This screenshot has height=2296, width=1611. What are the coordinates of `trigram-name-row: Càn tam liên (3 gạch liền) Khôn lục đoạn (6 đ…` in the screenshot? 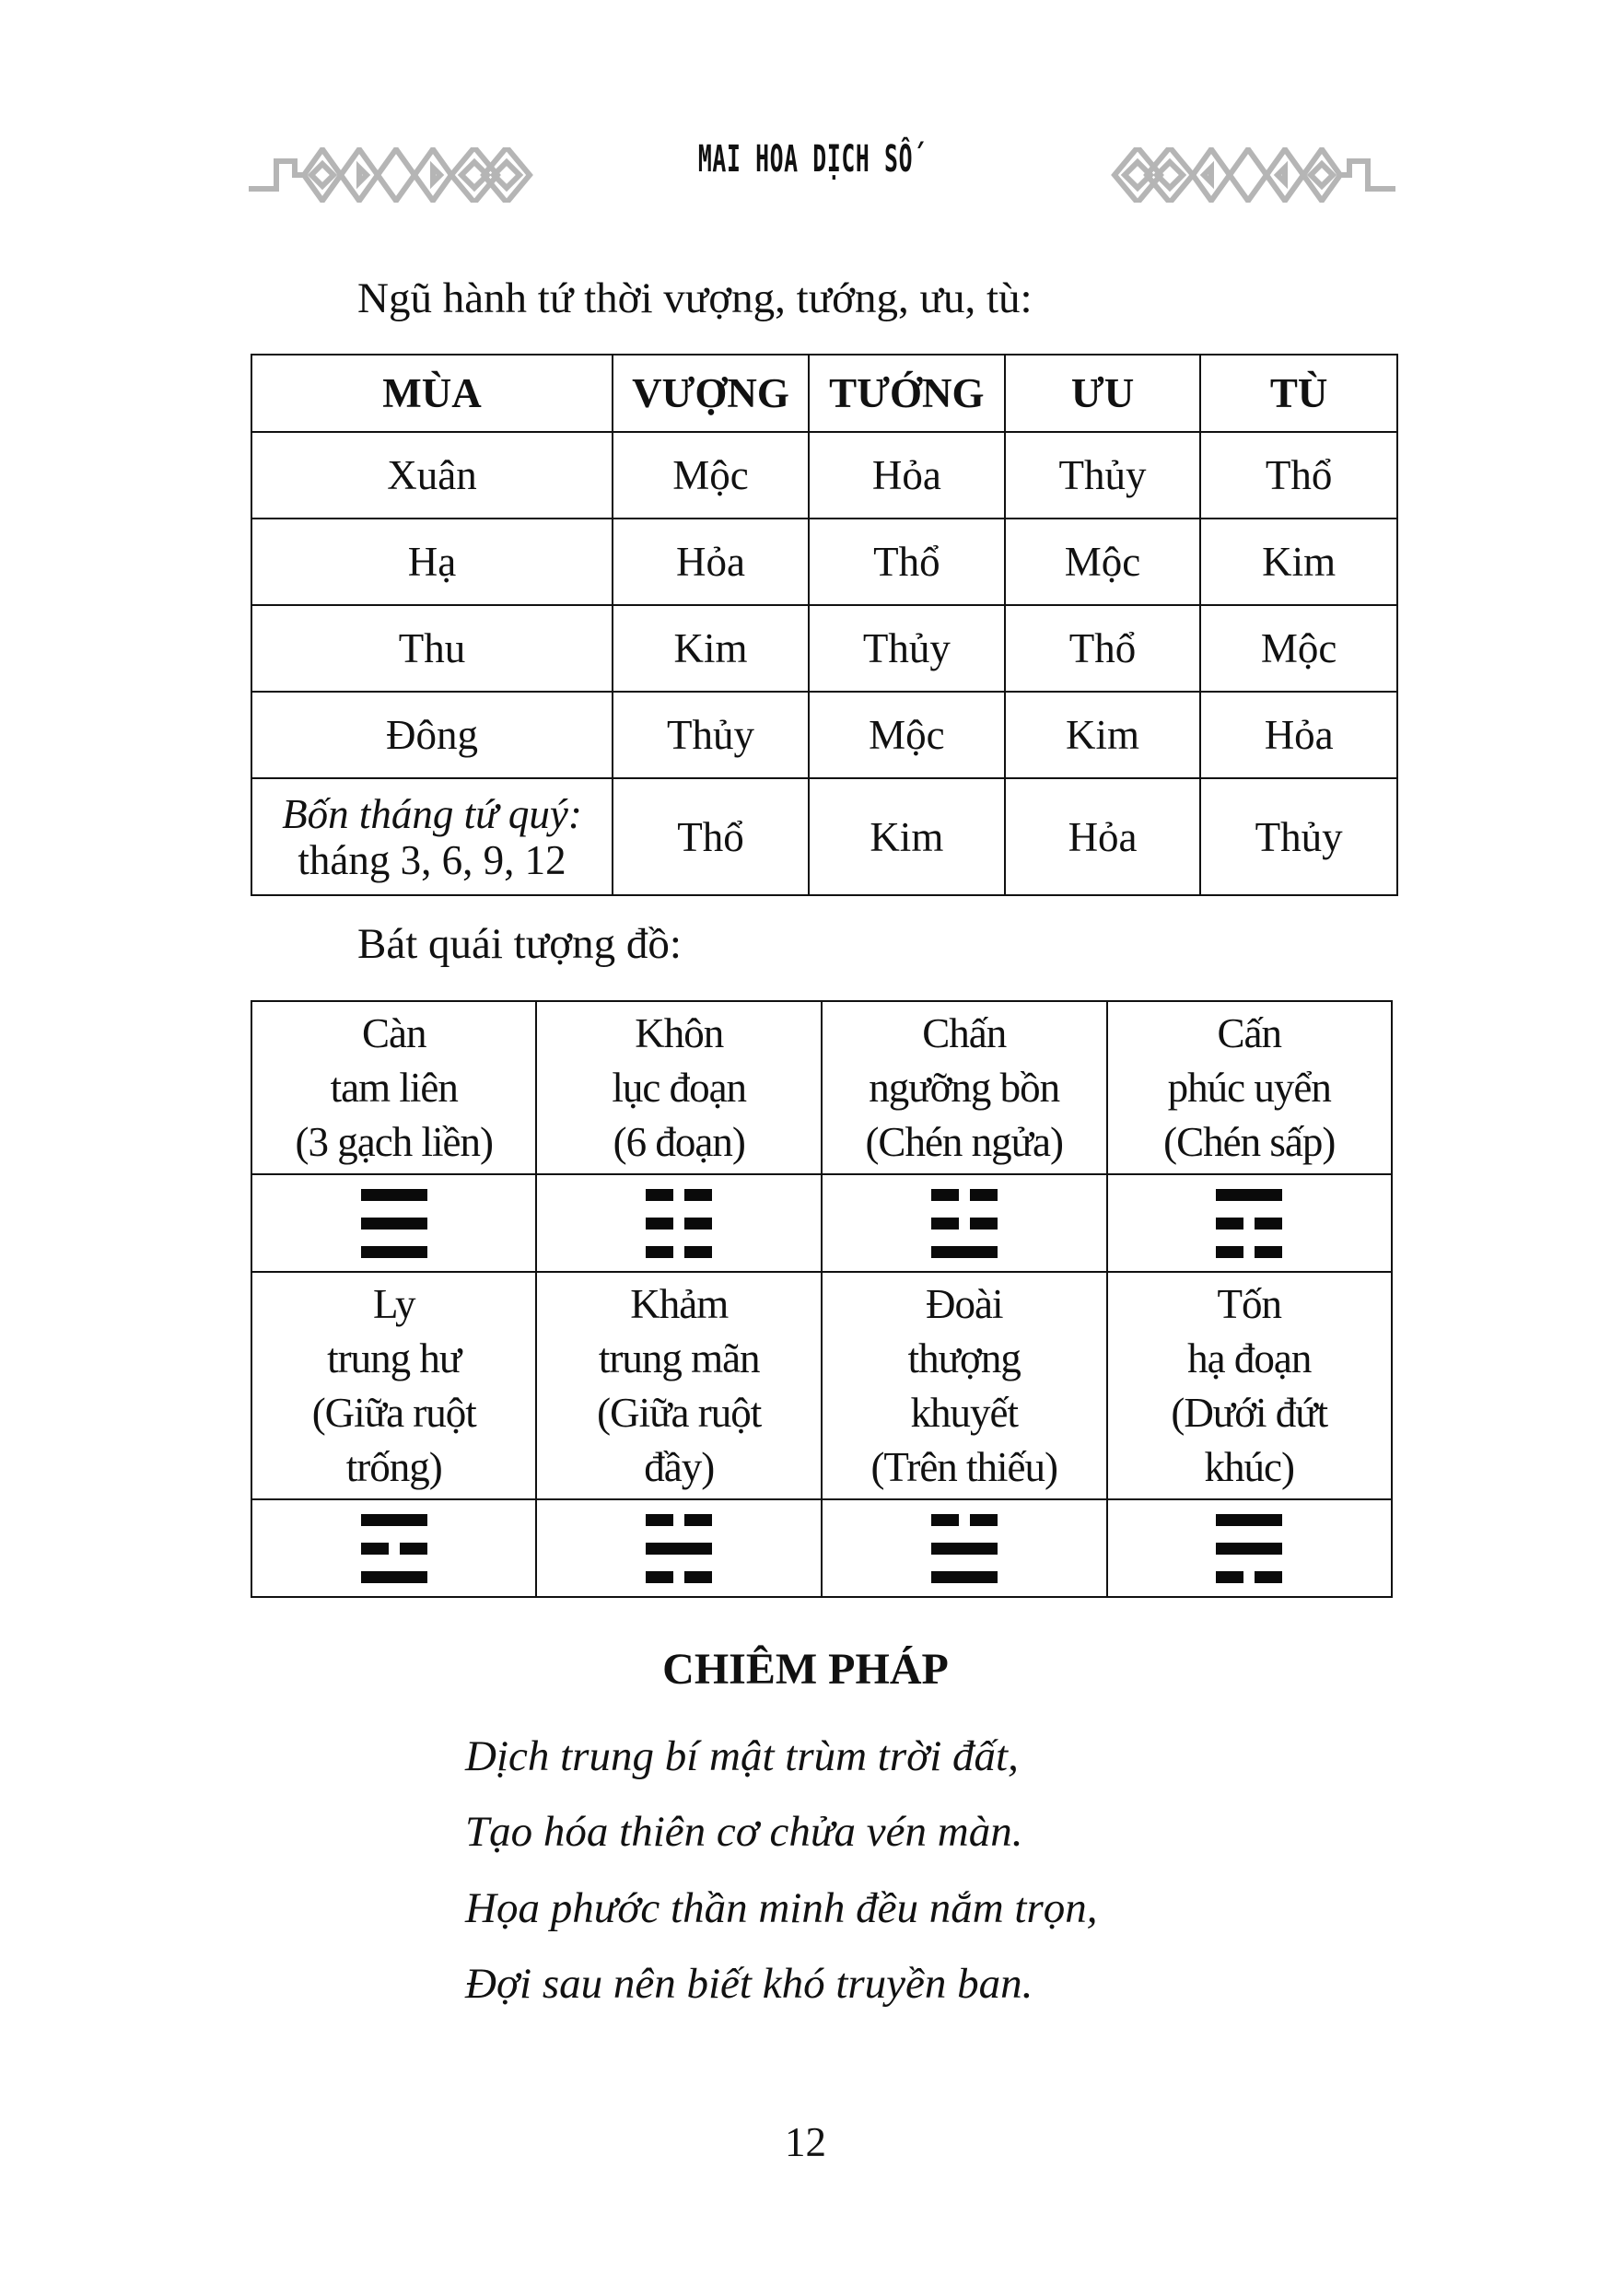 It's located at (821, 1087).